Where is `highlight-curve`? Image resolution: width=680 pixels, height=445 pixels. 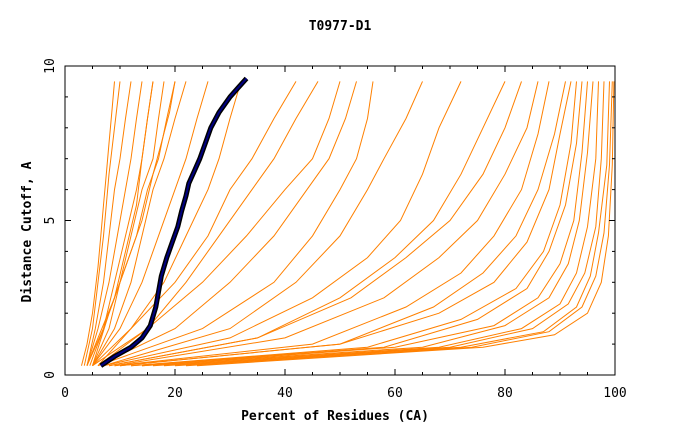
highlight-curve is located at coordinates (174, 222).